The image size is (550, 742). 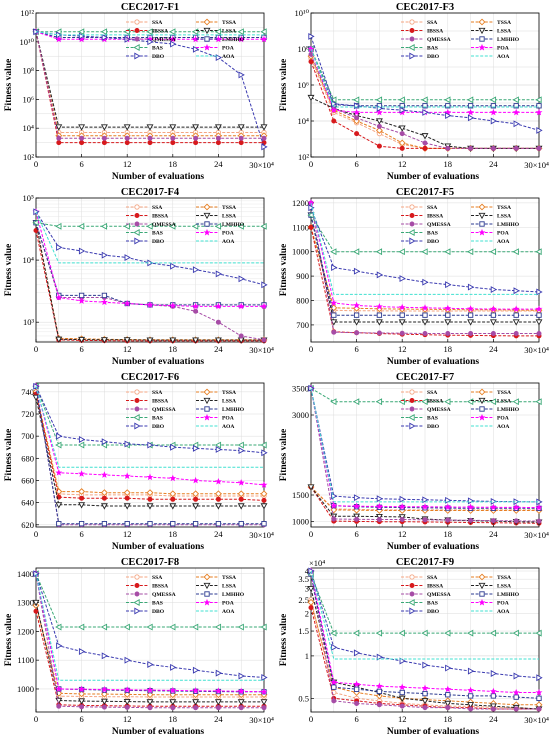 I want to click on y-tick-label: 3.5, so click(x=303, y=579).